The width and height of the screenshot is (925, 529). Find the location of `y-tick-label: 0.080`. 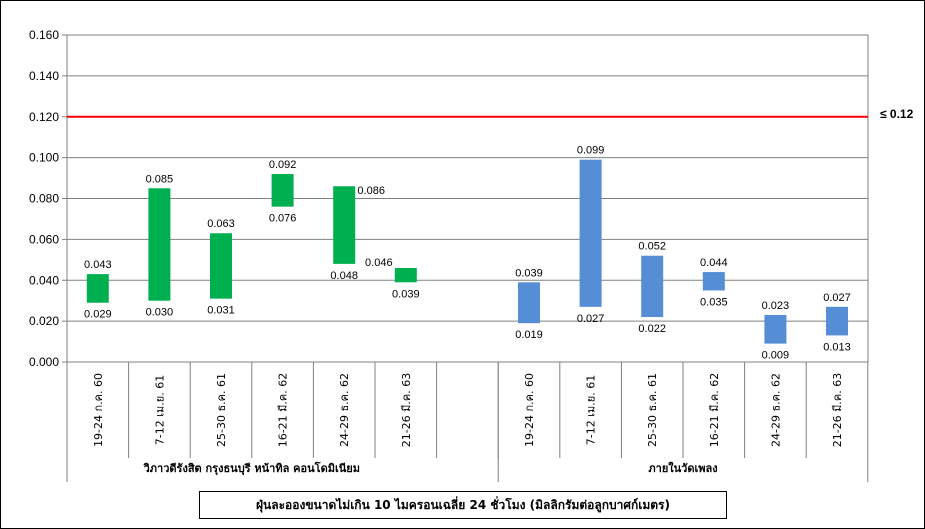

y-tick-label: 0.080 is located at coordinates (44, 199).